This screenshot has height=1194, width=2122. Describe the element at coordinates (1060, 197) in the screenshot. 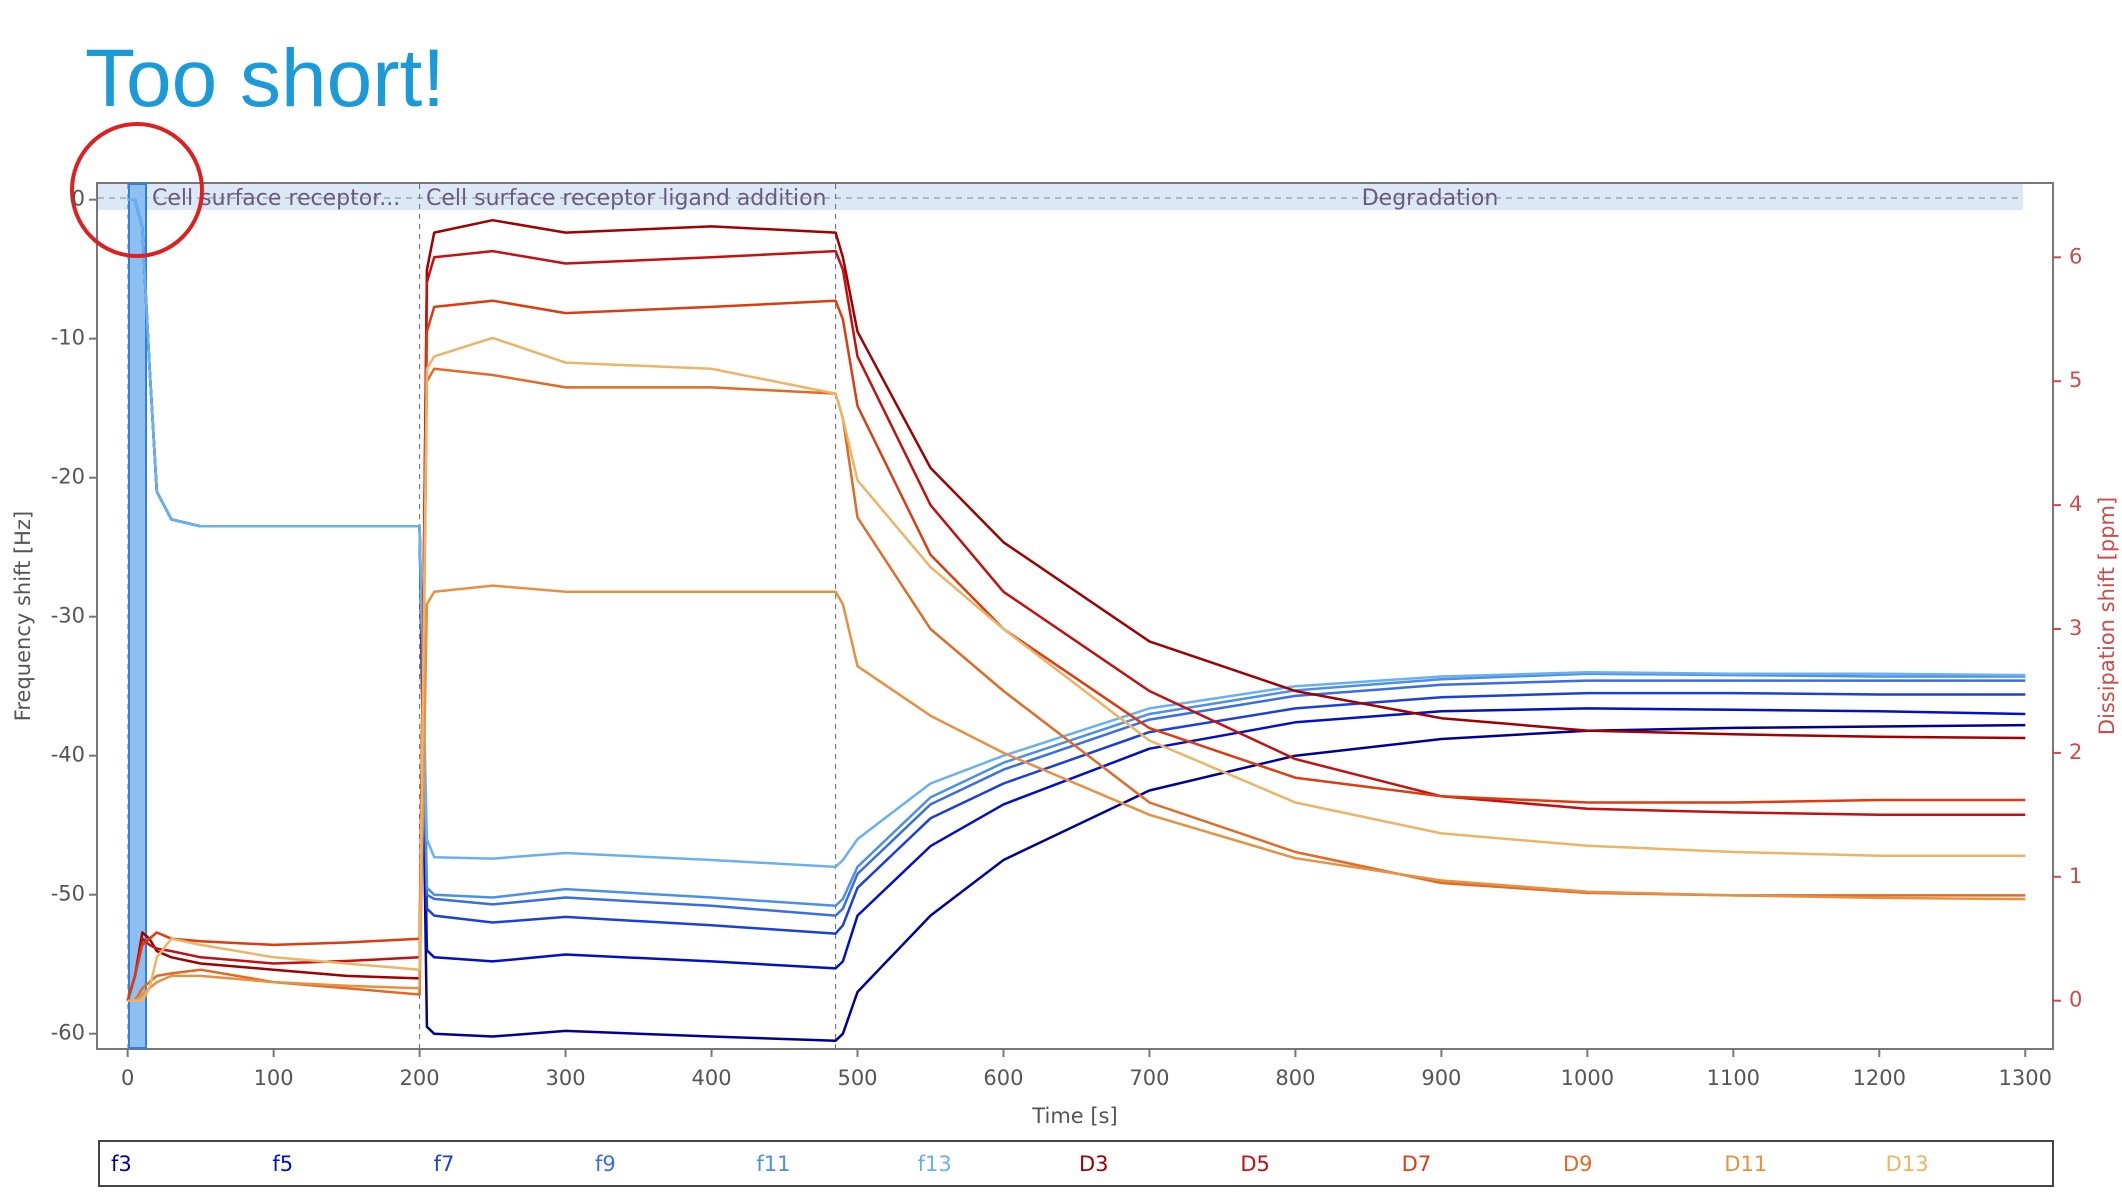

I see `phase-strip` at that location.